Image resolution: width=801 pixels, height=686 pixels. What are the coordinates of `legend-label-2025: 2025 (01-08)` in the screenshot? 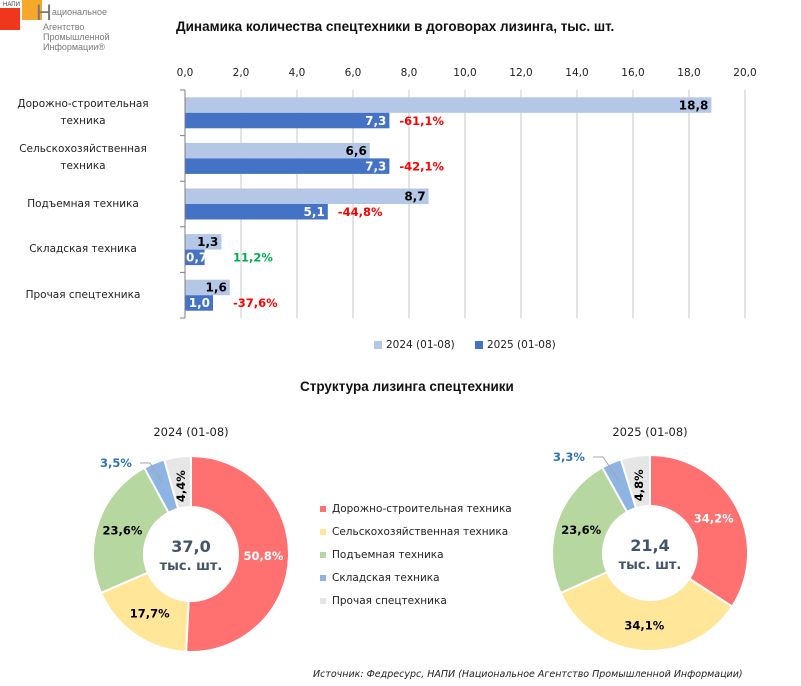 It's located at (521, 345).